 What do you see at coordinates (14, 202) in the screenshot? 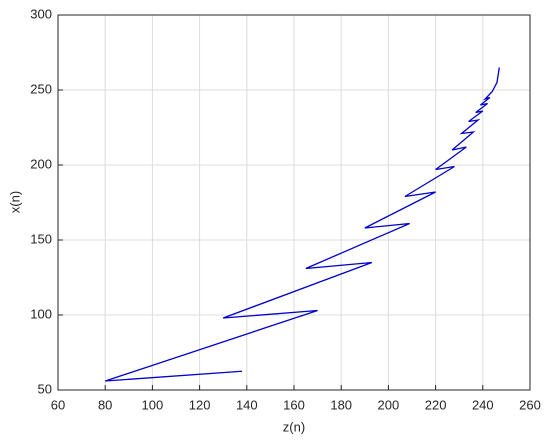
I see `y-axis-label: x(n)` at bounding box center [14, 202].